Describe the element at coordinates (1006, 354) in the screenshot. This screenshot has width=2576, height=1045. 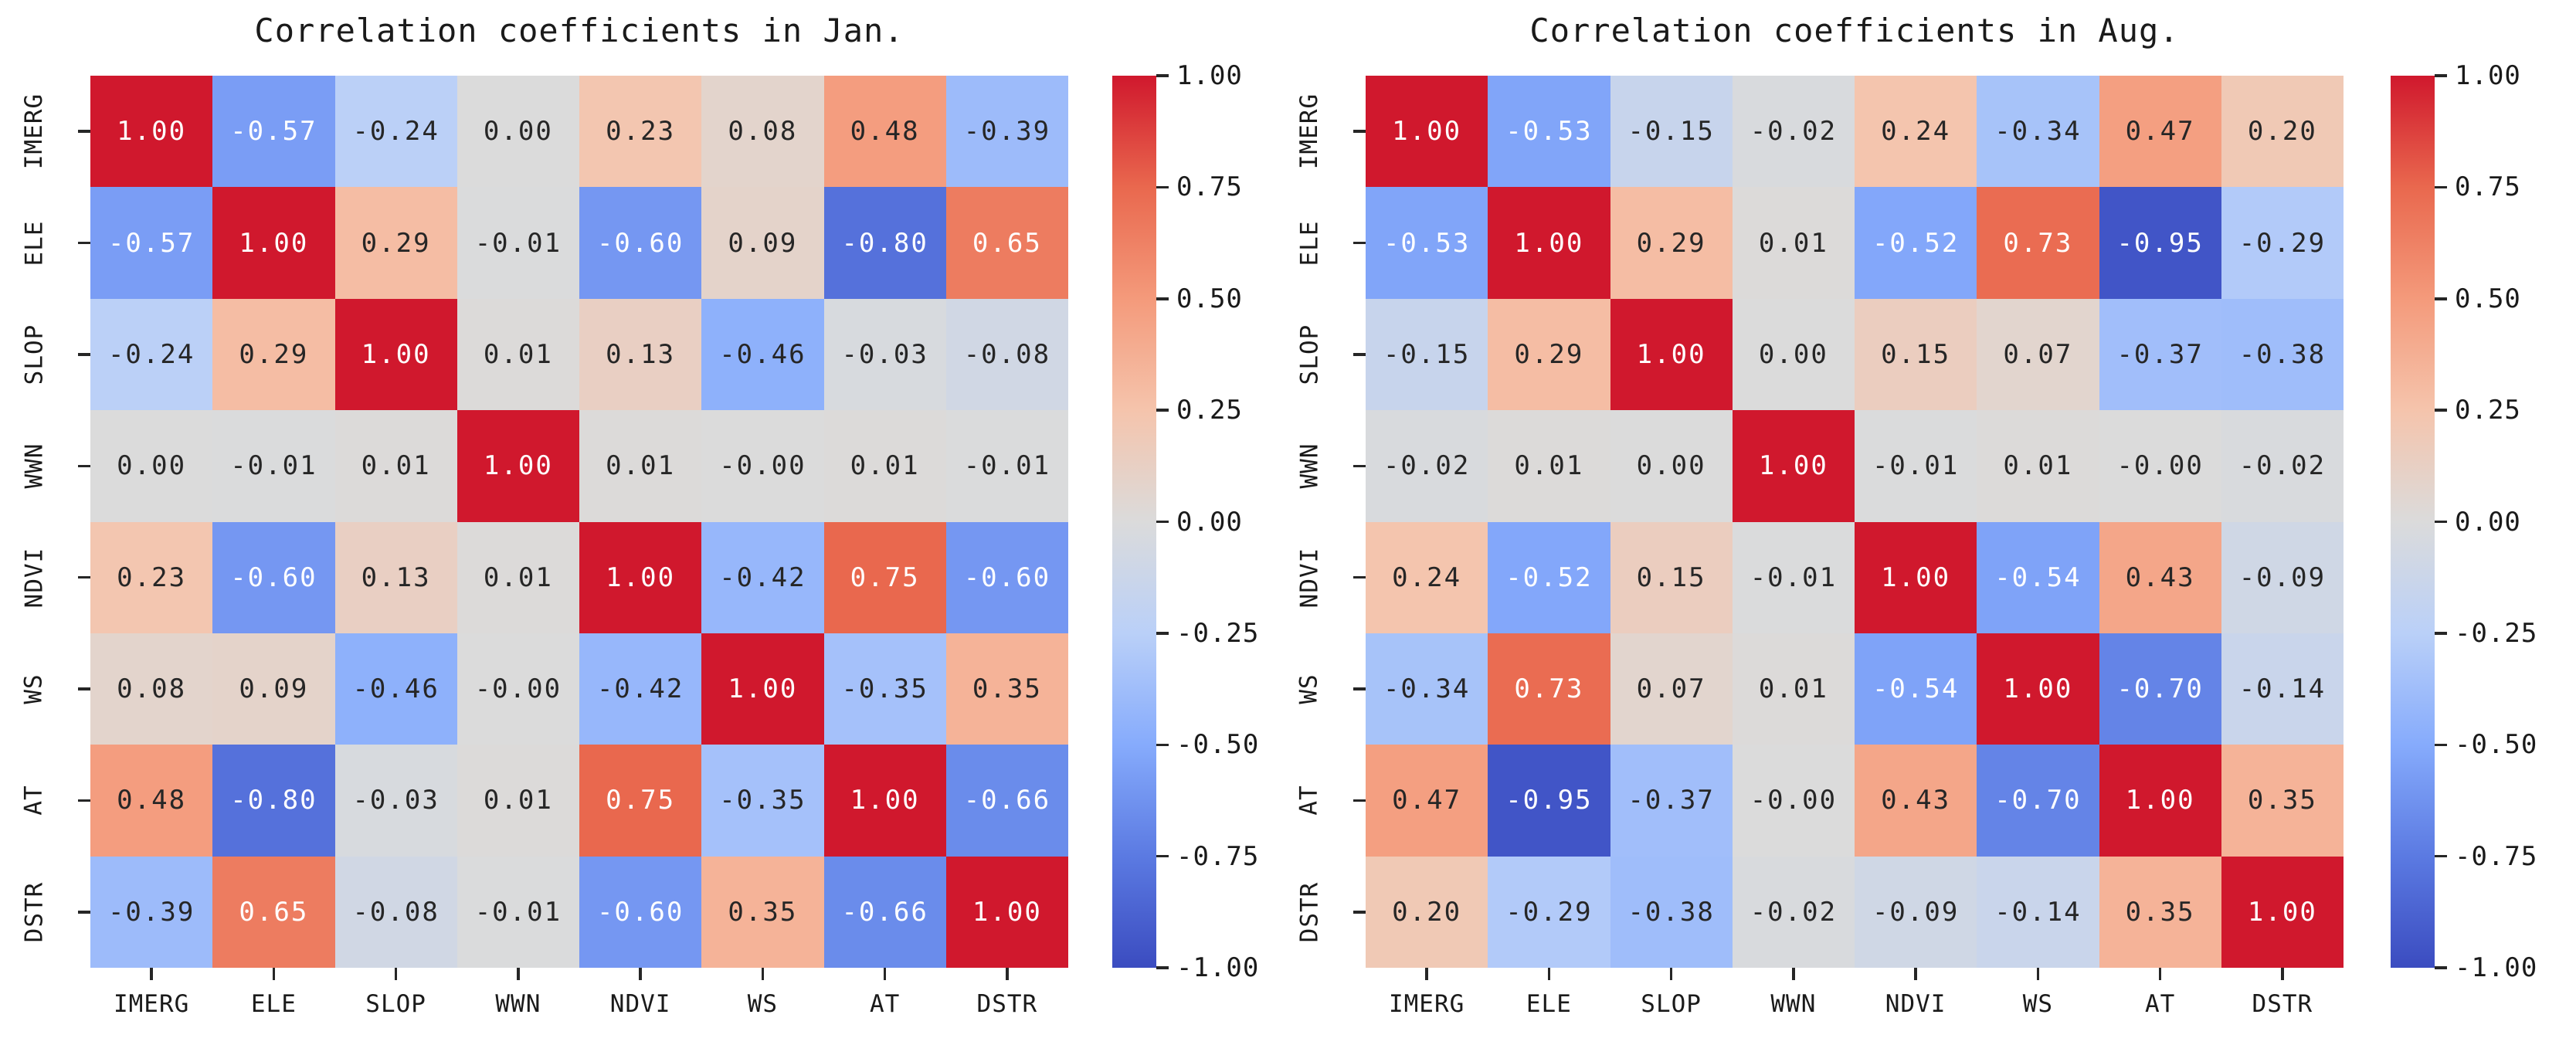
I see `heatmap-cell: -0.08` at that location.